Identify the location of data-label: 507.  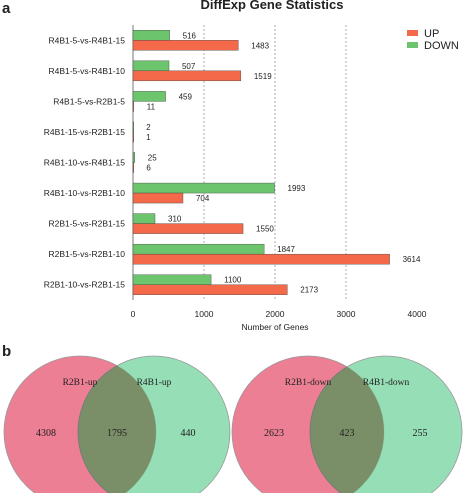
(189, 66).